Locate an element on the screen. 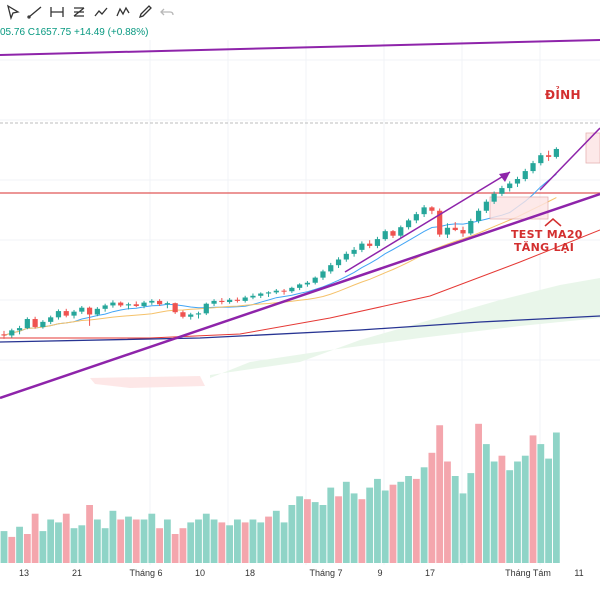 This screenshot has height=600, width=600. cloud-bullish is located at coordinates (405, 328).